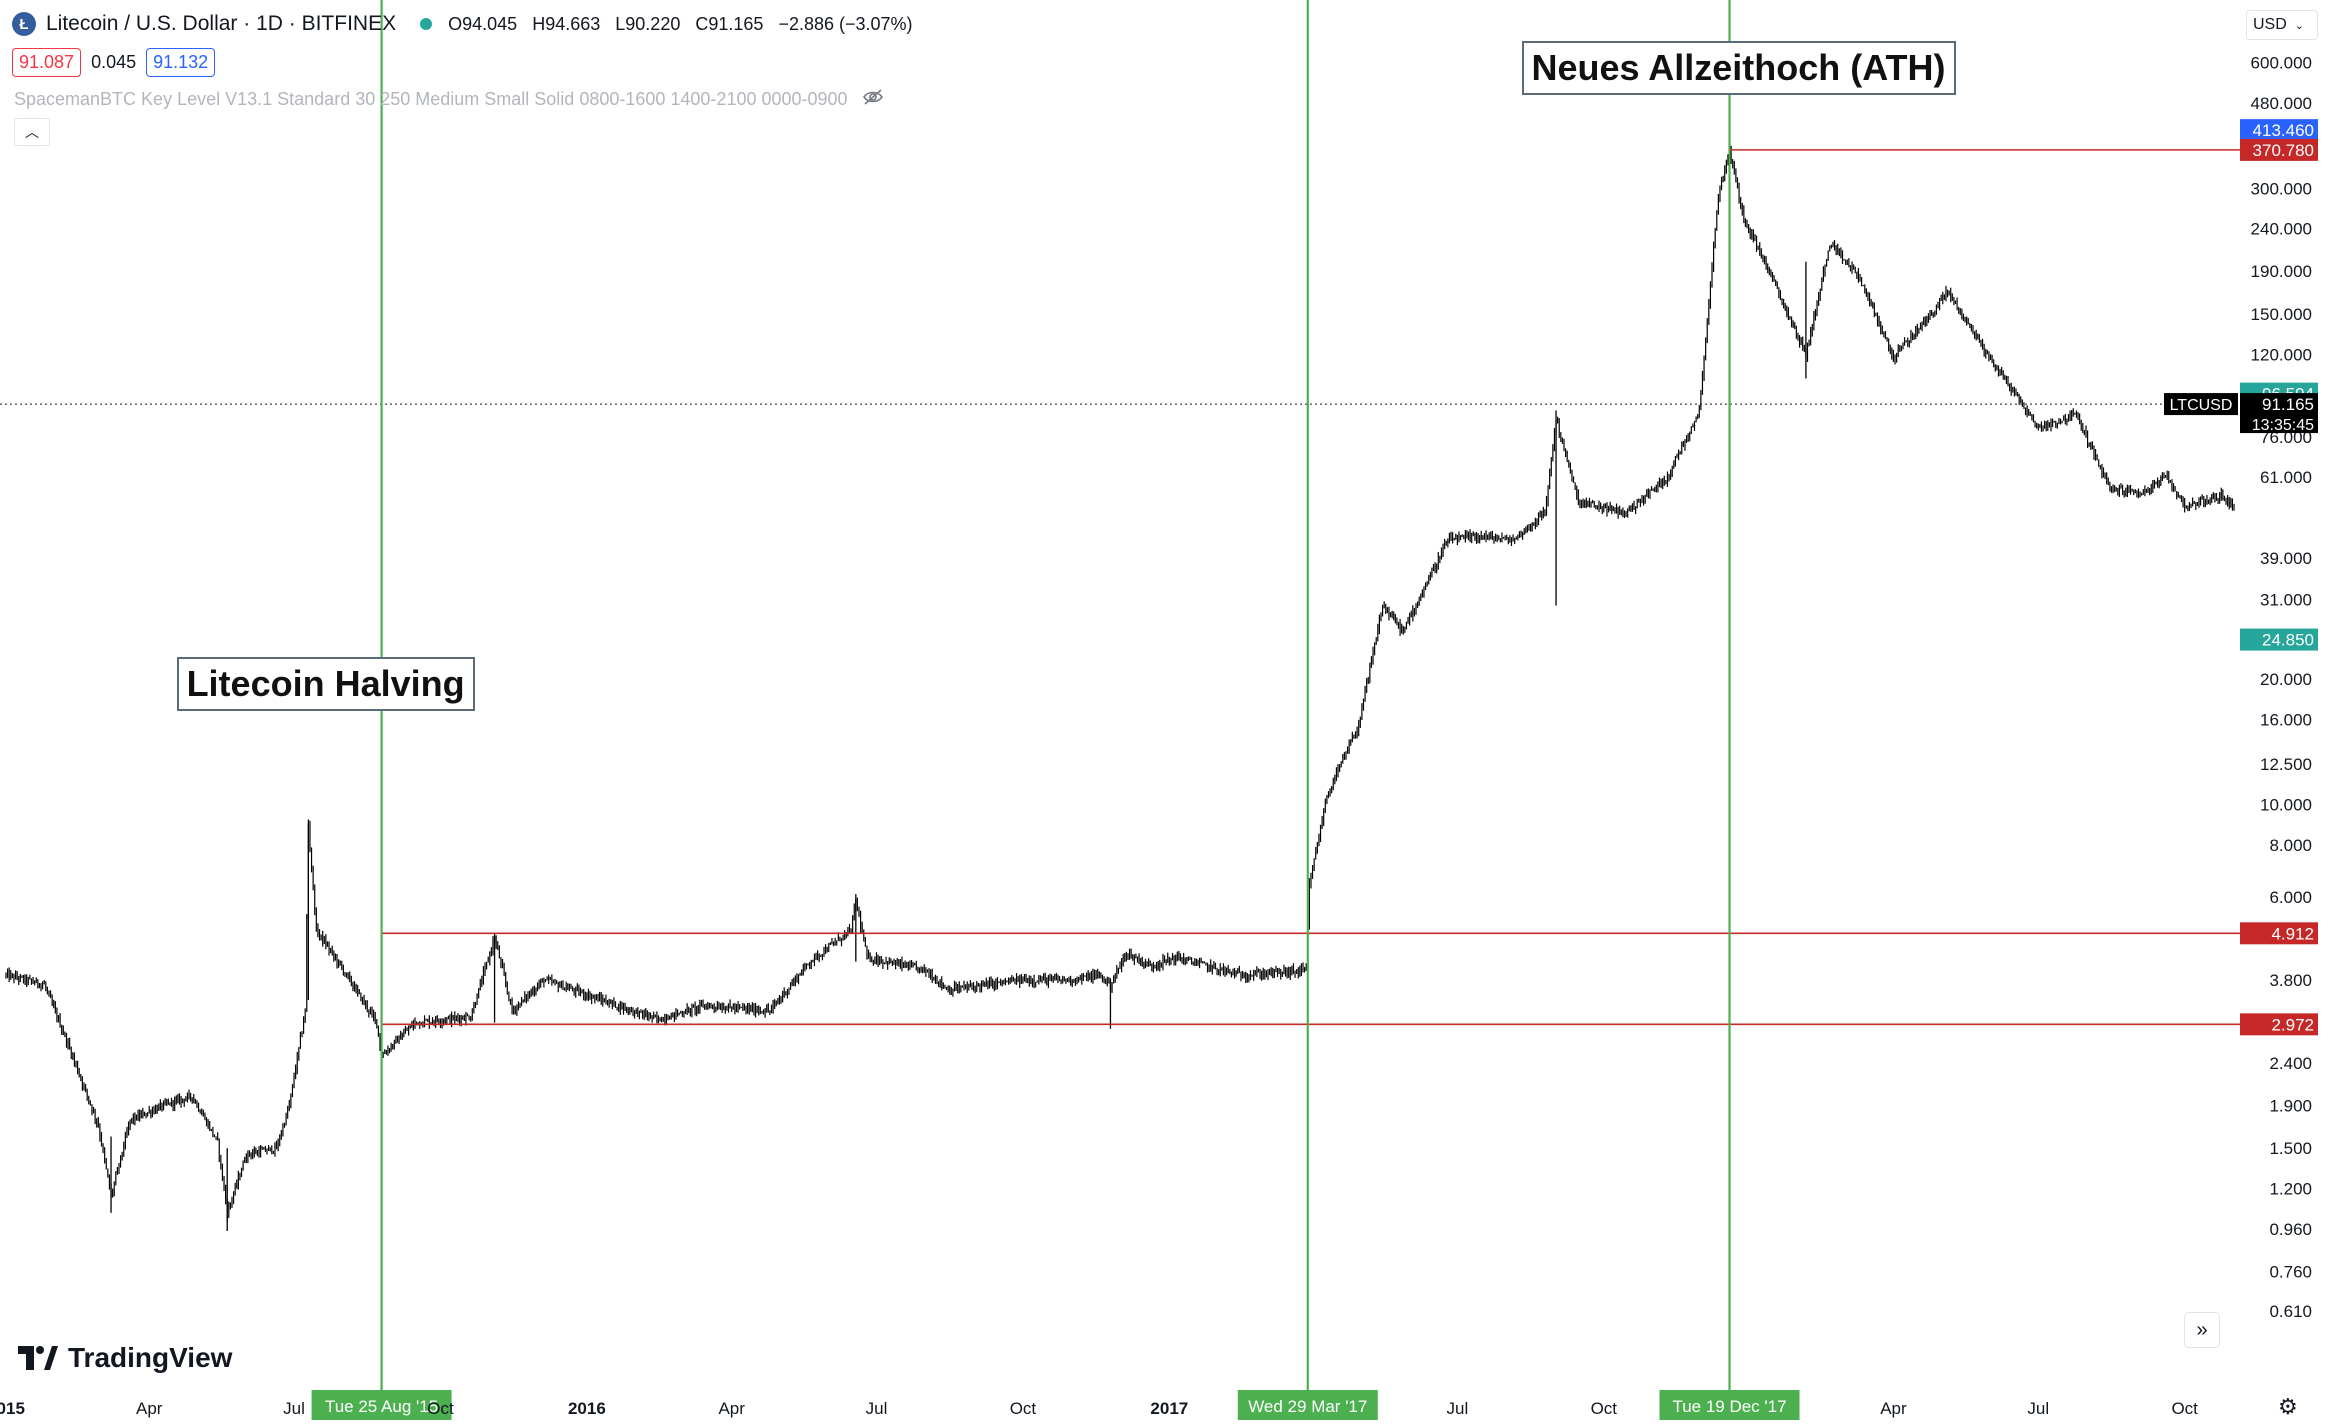 The height and width of the screenshot is (1428, 2326). I want to click on high-label: H, so click(539, 23).